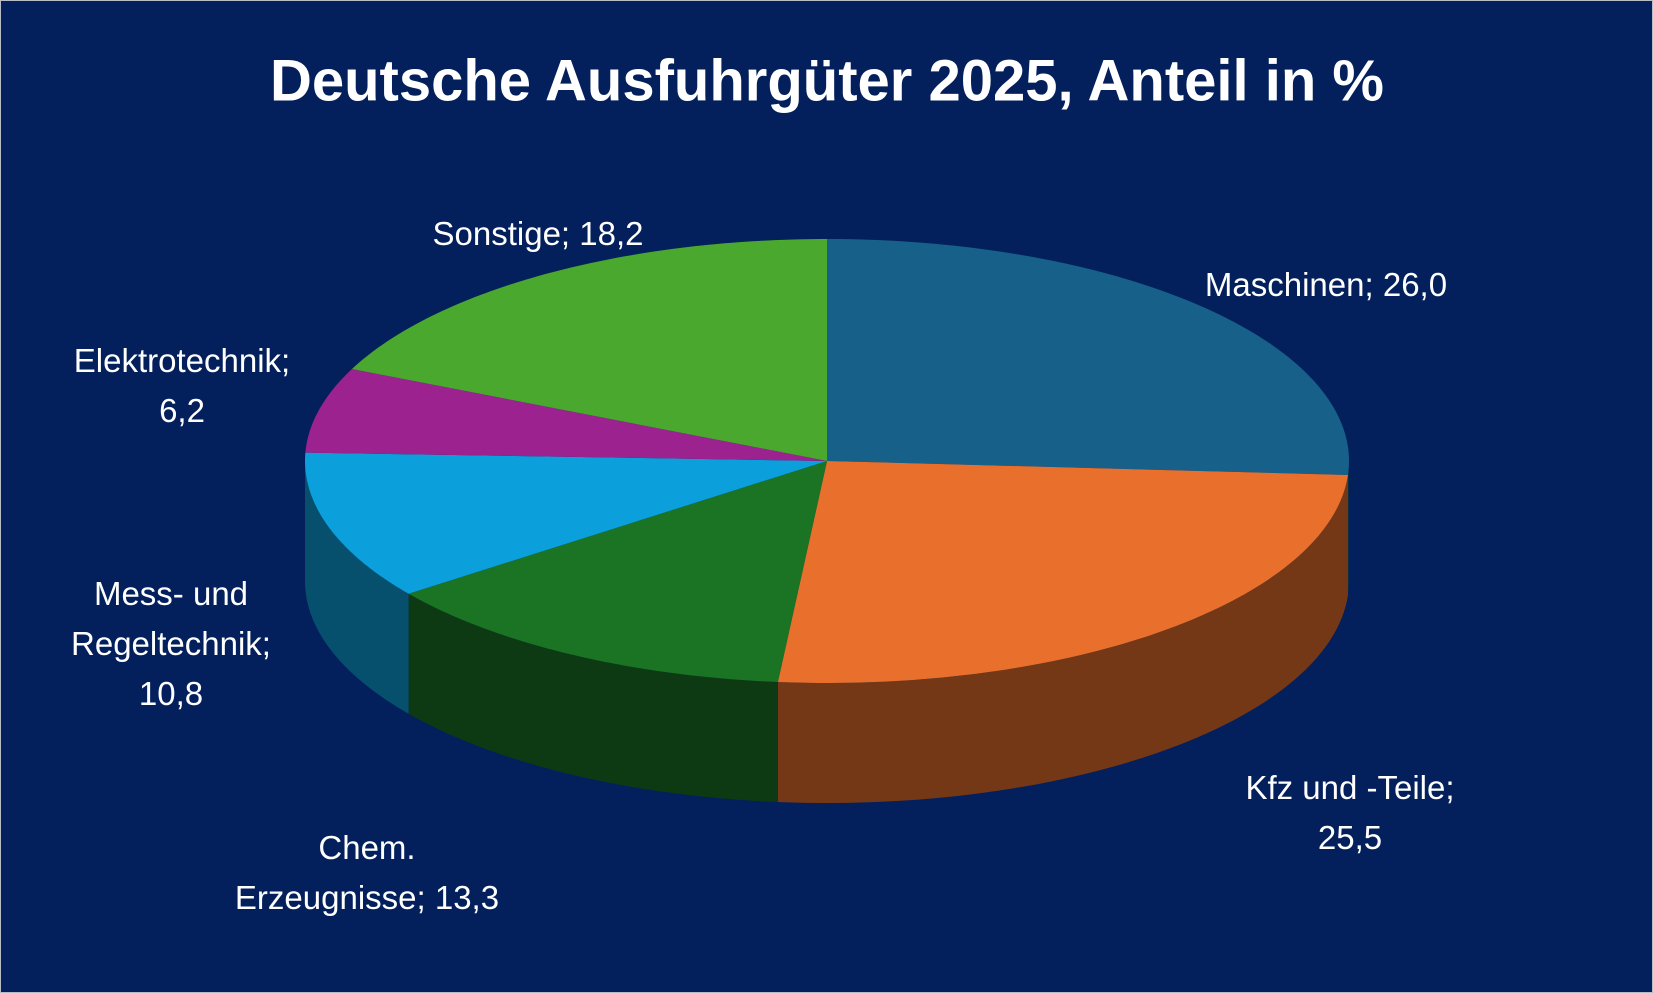 This screenshot has height=993, width=1653. I want to click on value-label: 18,2, so click(611, 233).